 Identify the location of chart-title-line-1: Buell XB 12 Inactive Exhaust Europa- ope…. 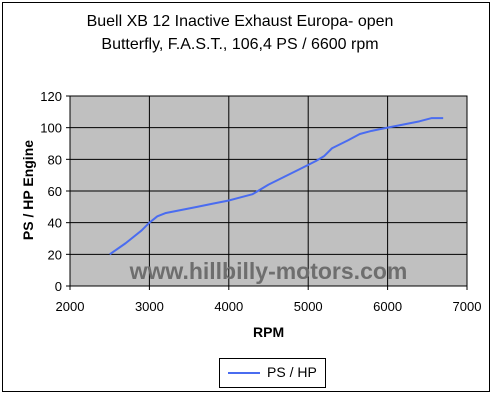
(240, 21).